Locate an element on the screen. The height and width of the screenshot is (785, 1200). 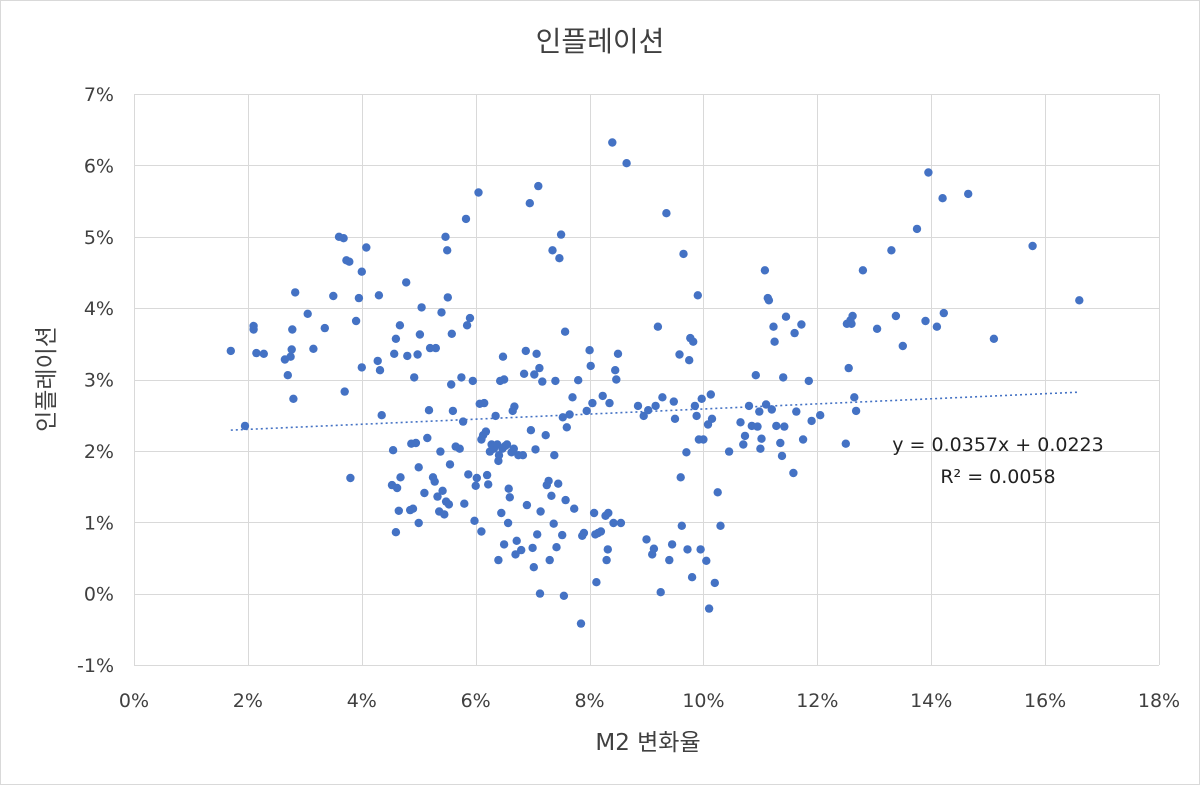
trendline-r-squared: R² = 0.0058 is located at coordinates (997, 477).